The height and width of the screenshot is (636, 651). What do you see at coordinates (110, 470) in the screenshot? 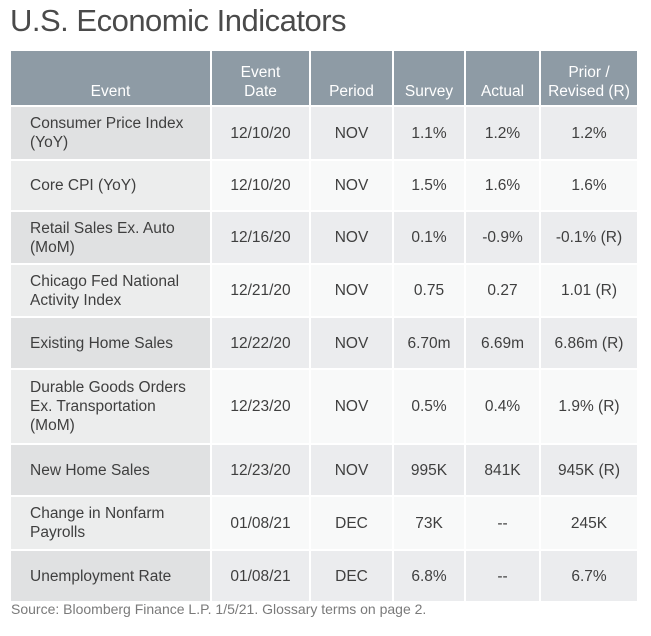
I see `event-name: New Home Sales` at bounding box center [110, 470].